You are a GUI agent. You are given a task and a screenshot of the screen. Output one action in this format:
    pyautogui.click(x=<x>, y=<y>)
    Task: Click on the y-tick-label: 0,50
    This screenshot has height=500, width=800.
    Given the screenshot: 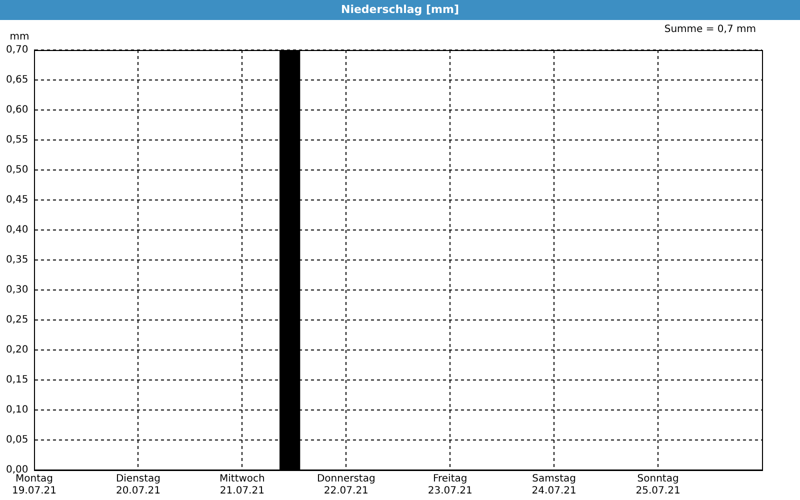 What is the action you would take?
    pyautogui.click(x=17, y=170)
    